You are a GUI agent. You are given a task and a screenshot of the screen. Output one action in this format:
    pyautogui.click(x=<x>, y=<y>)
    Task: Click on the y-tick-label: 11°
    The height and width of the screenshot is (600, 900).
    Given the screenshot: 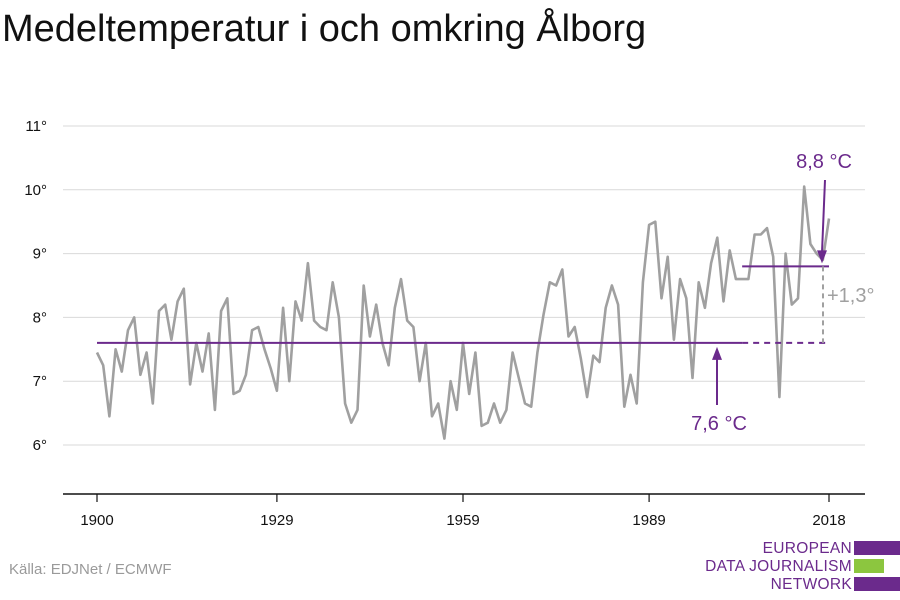 What is the action you would take?
    pyautogui.click(x=36, y=126)
    